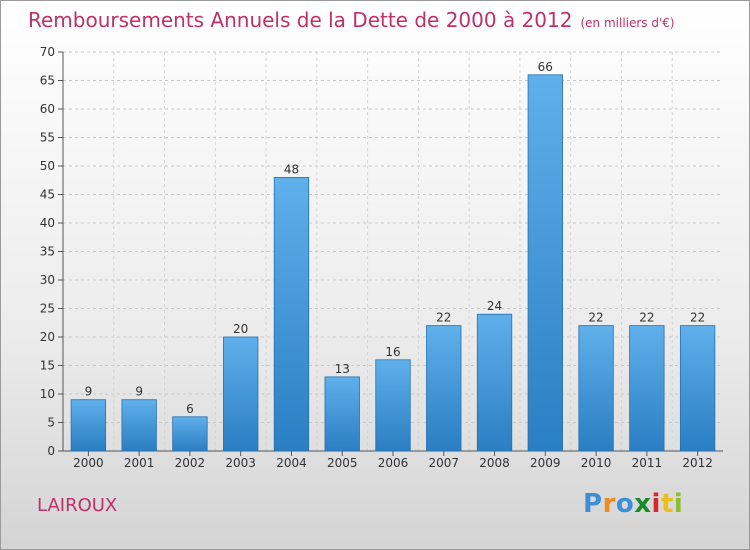  What do you see at coordinates (342, 463) in the screenshot?
I see `x-tick-label: 2005` at bounding box center [342, 463].